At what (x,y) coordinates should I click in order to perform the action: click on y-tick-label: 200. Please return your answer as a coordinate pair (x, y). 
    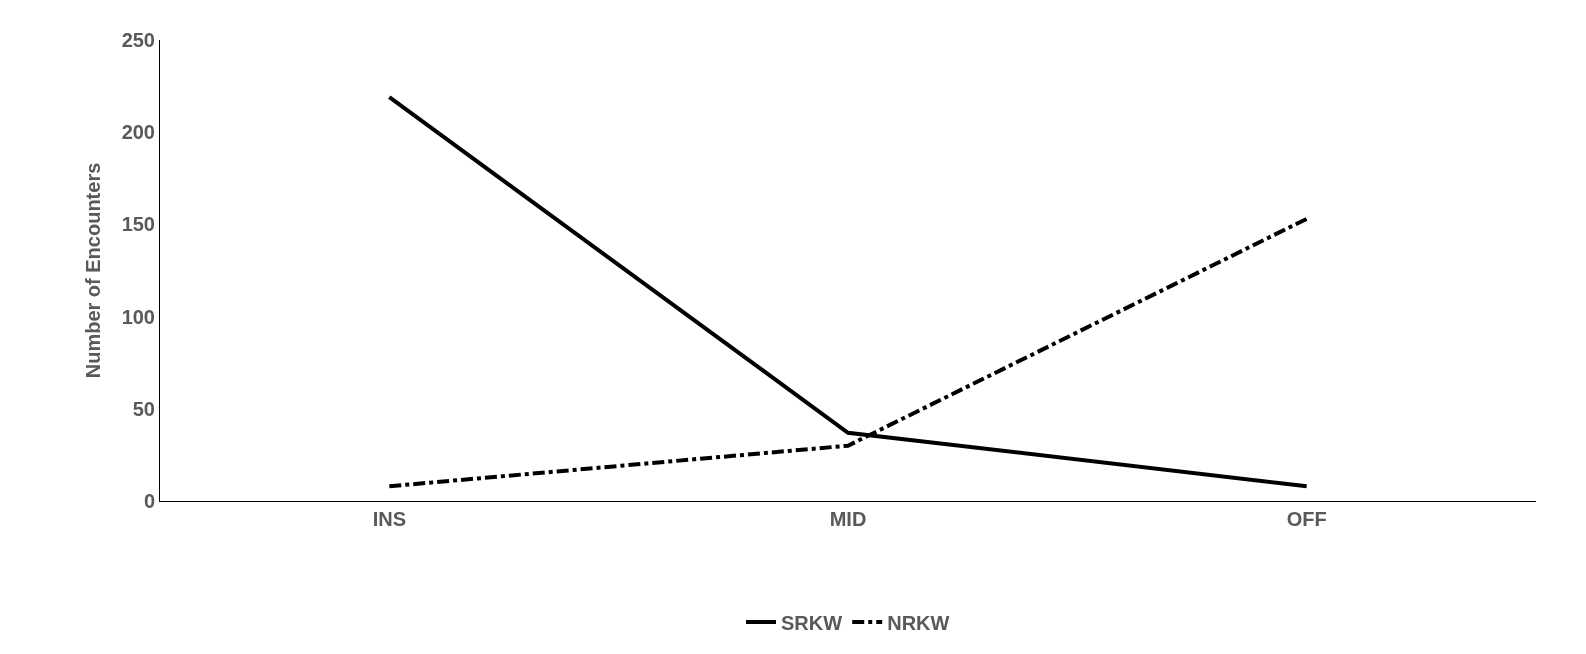
    Looking at the image, I should click on (138, 132).